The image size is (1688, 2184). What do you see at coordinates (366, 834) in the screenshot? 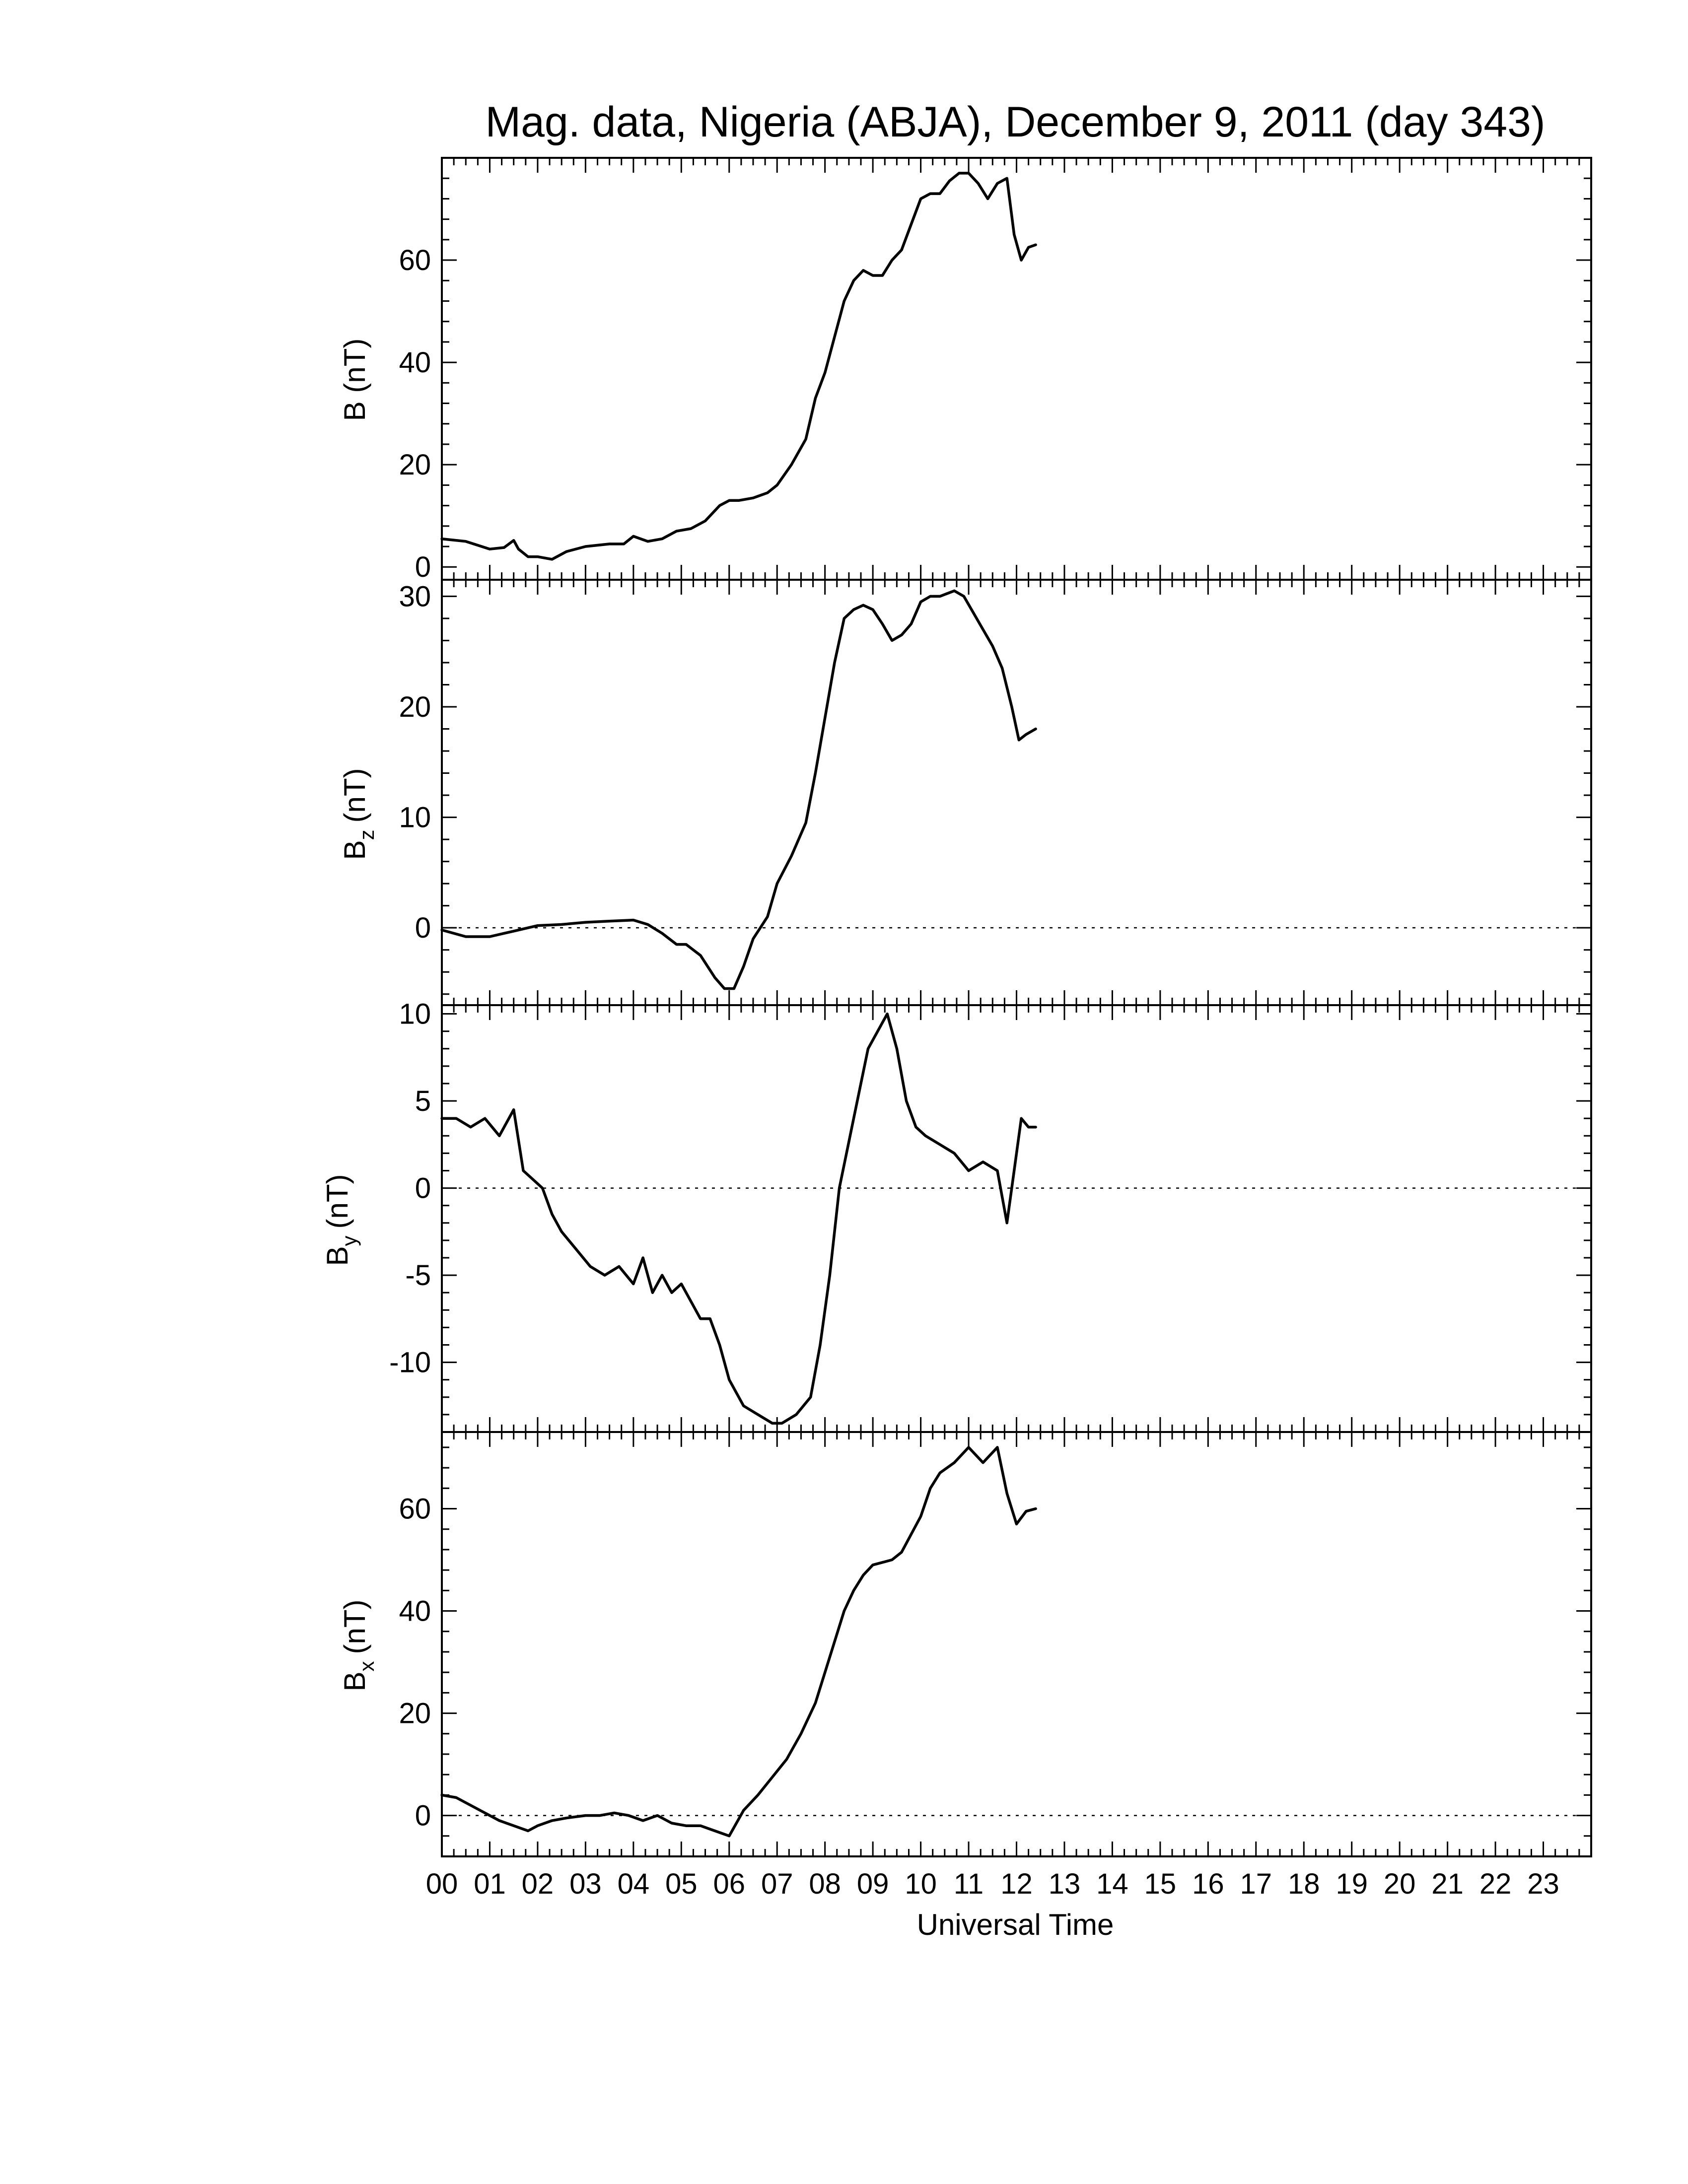
I see `ylabel-bz-sub: z` at bounding box center [366, 834].